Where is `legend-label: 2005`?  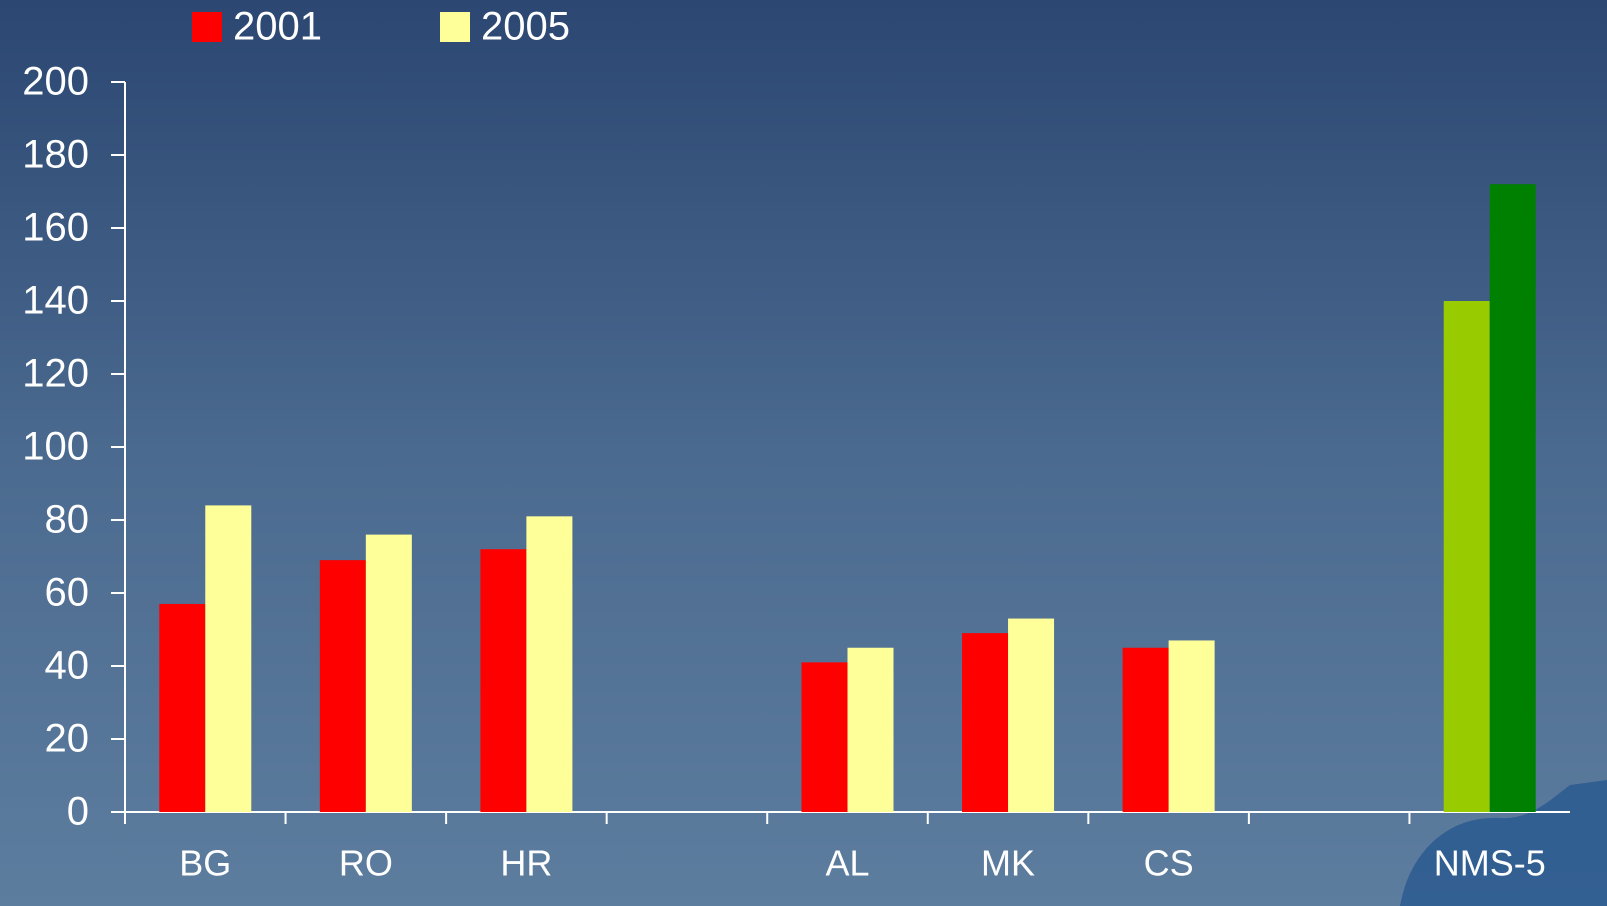 legend-label: 2005 is located at coordinates (525, 27).